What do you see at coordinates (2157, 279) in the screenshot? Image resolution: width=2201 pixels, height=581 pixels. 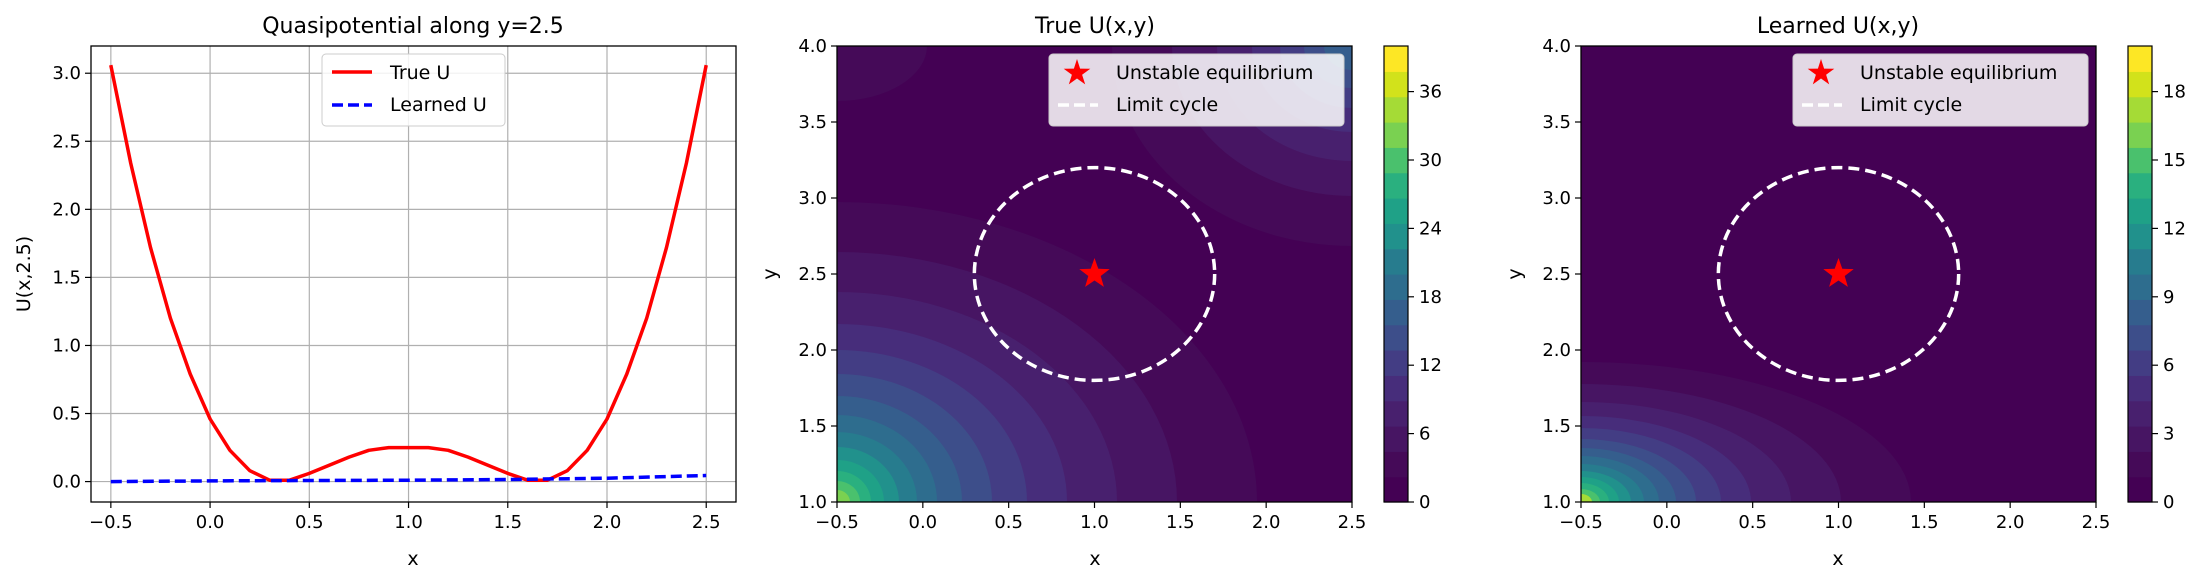 I see `colorbar: 0 3 6 9 12 15 18` at bounding box center [2157, 279].